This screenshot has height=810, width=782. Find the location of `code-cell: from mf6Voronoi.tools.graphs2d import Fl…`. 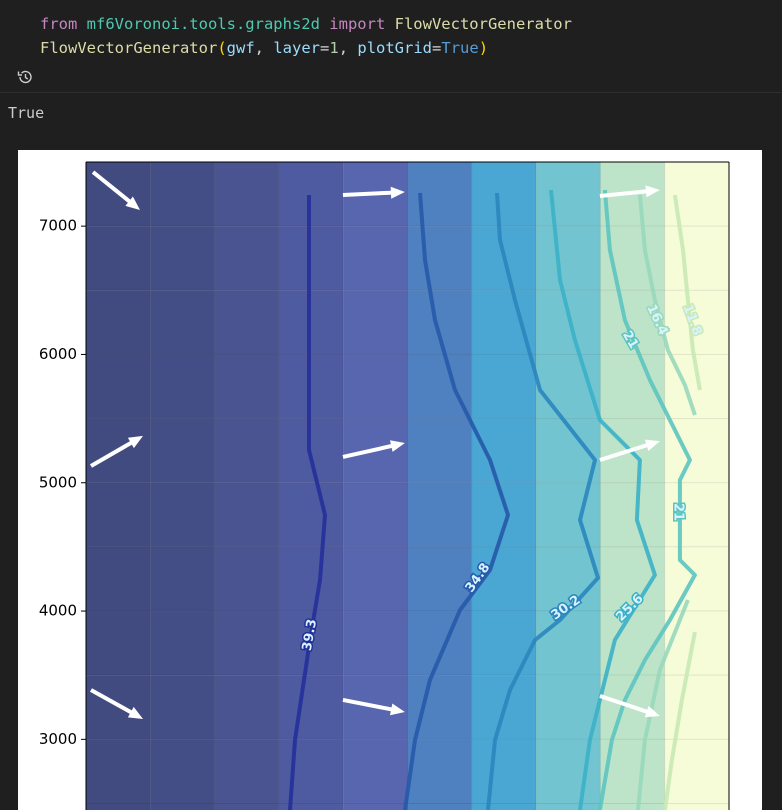

code-cell: from mf6Voronoi.tools.graphs2d import Fl… is located at coordinates (306, 36).